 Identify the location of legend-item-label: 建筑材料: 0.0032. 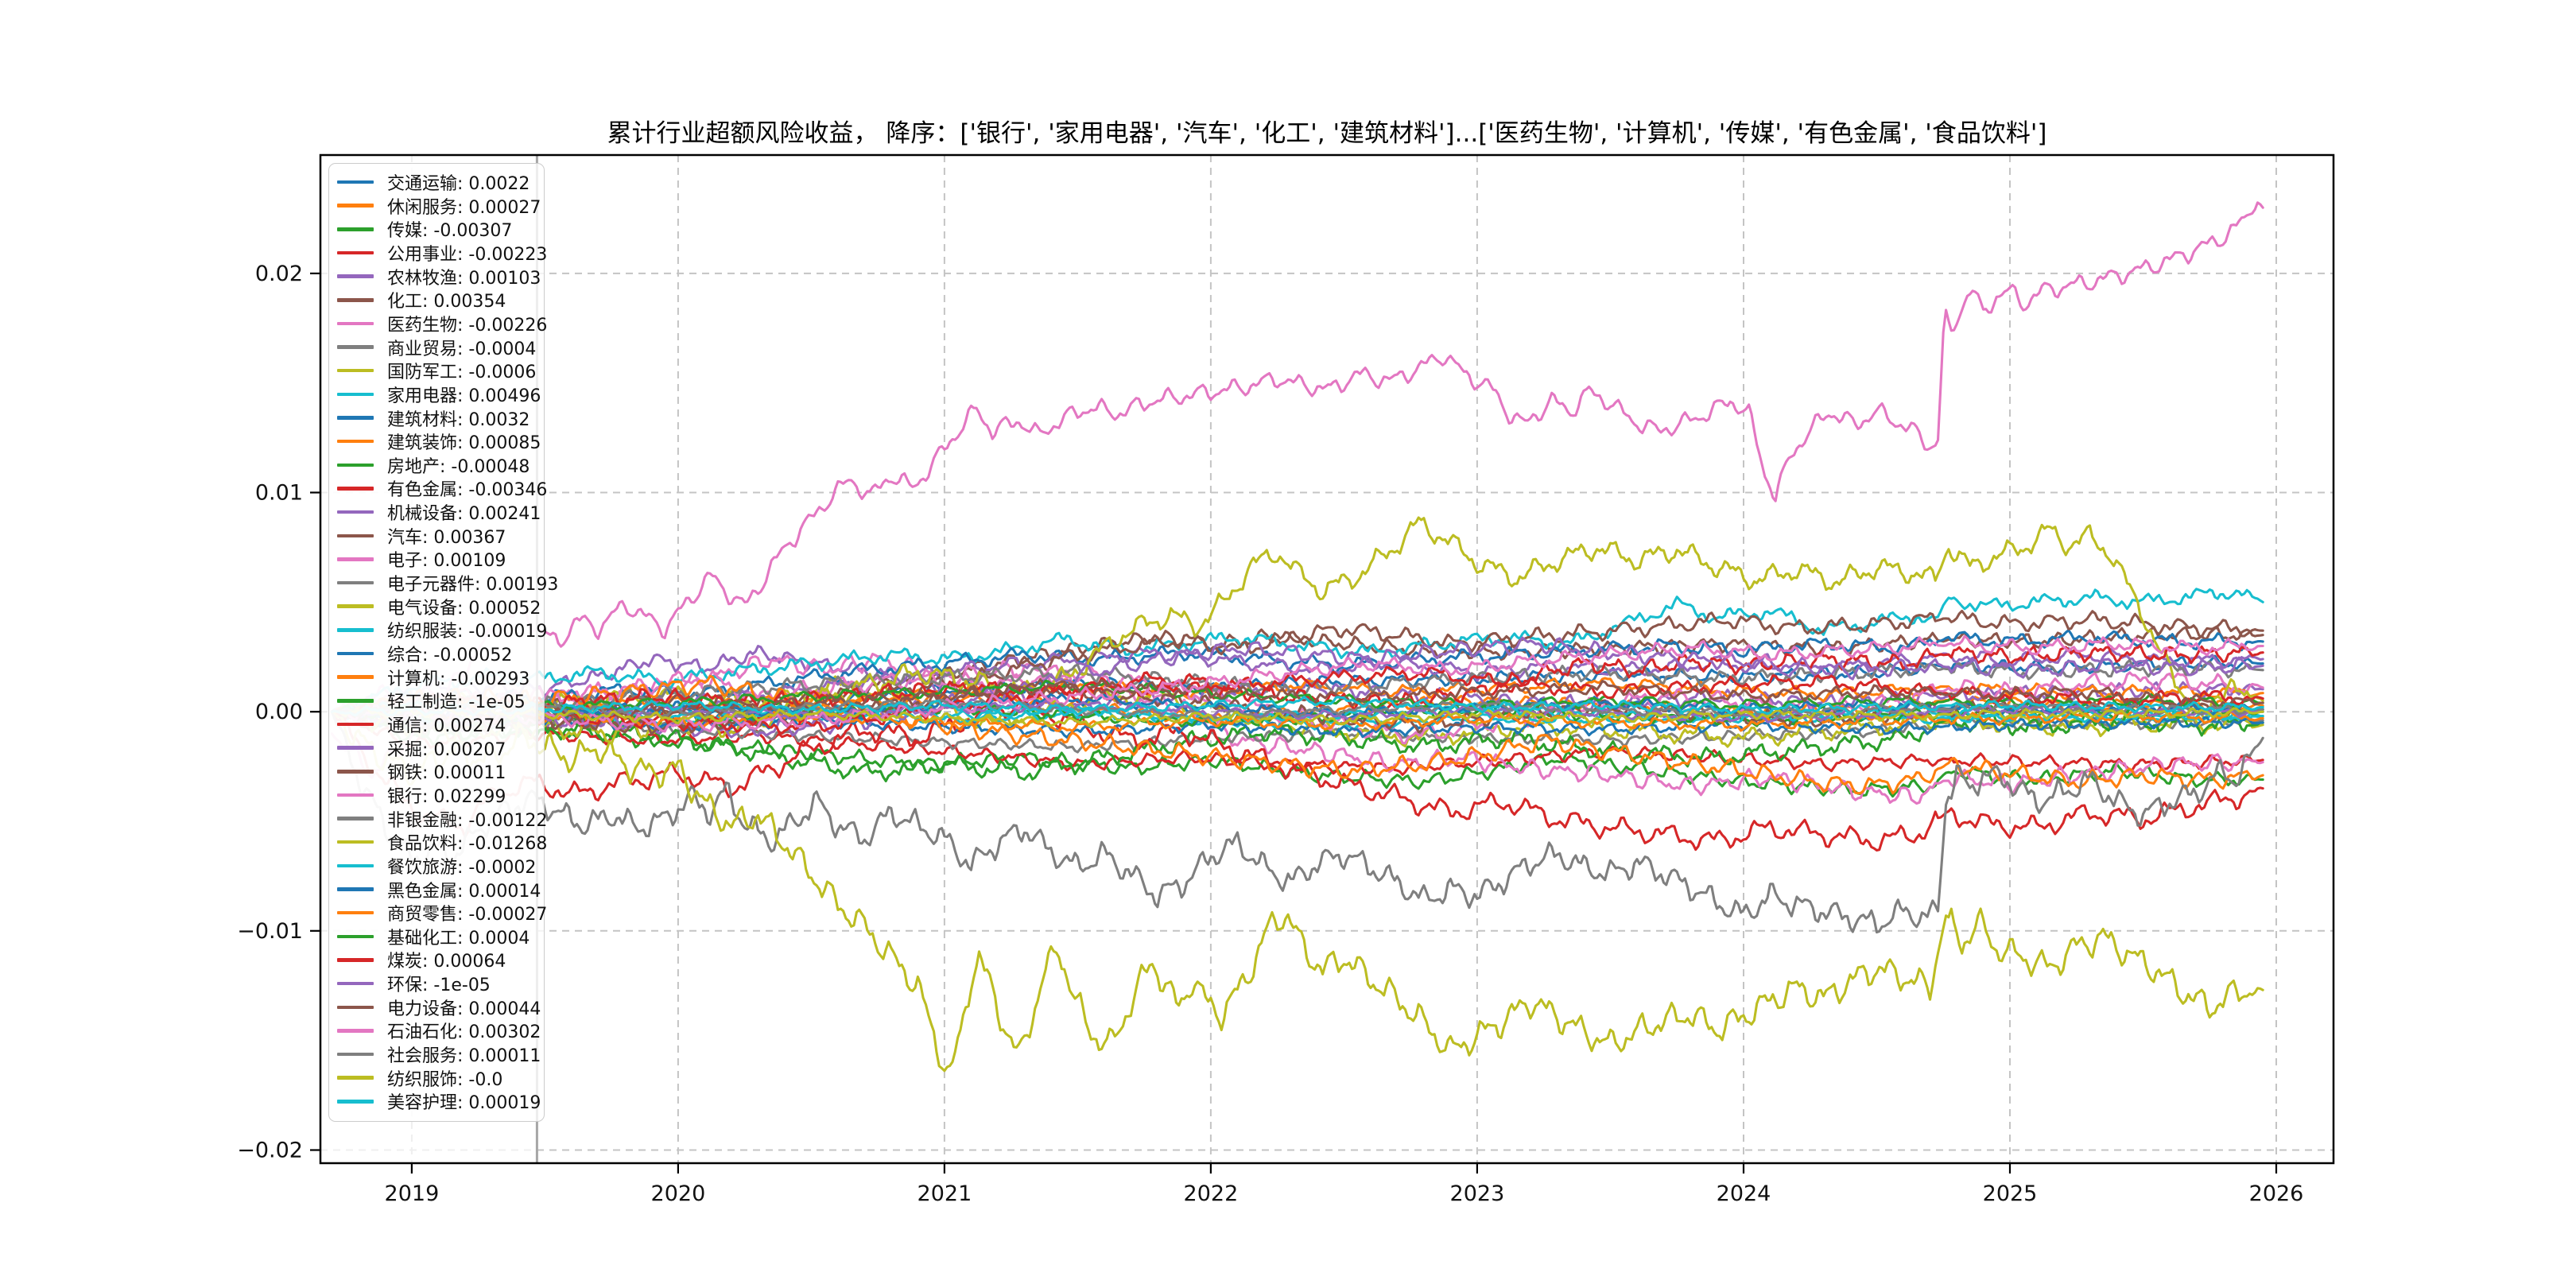
(459, 420).